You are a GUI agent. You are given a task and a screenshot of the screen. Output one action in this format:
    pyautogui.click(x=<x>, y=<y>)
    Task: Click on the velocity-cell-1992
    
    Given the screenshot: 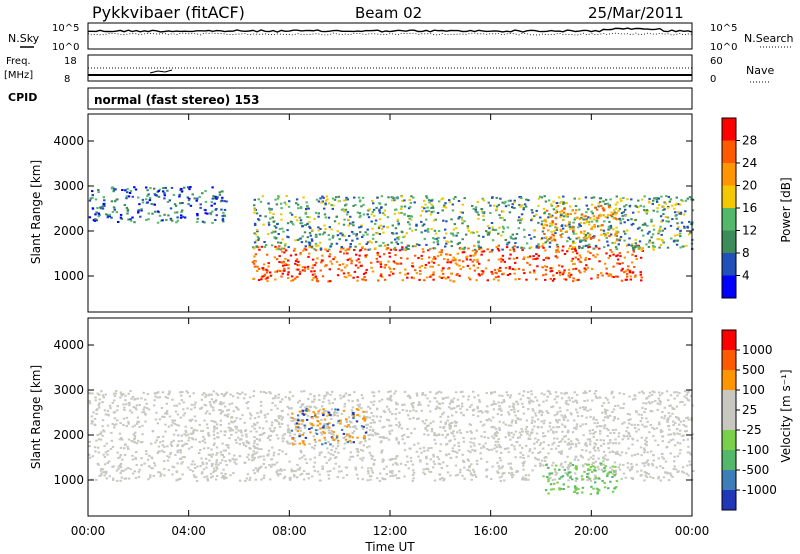 What is the action you would take?
    pyautogui.click(x=511, y=463)
    